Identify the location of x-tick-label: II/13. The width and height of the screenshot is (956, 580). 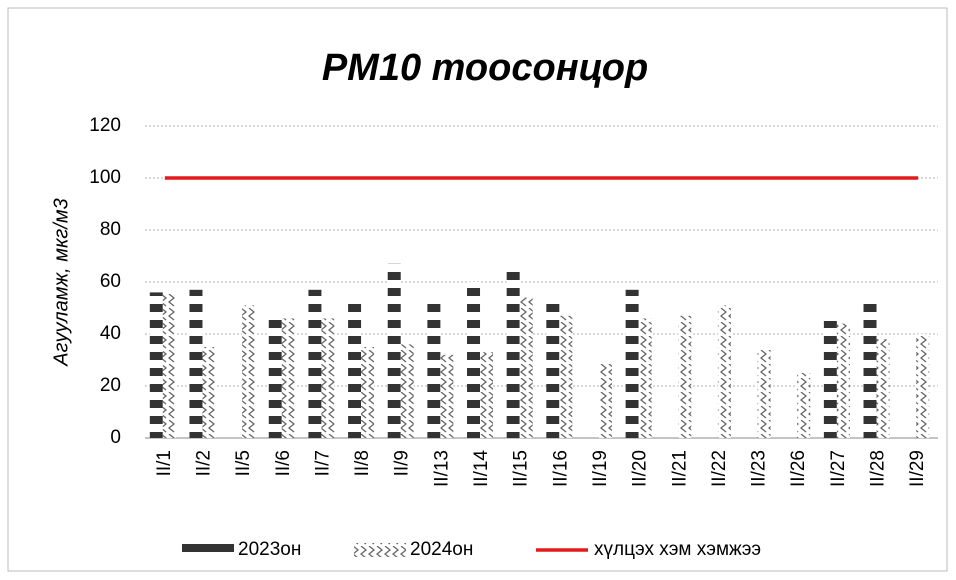
(441, 468).